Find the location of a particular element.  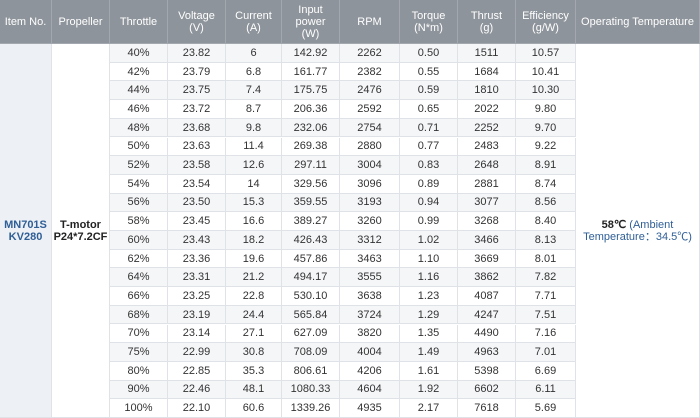

cell-text: 2880 is located at coordinates (369, 146).